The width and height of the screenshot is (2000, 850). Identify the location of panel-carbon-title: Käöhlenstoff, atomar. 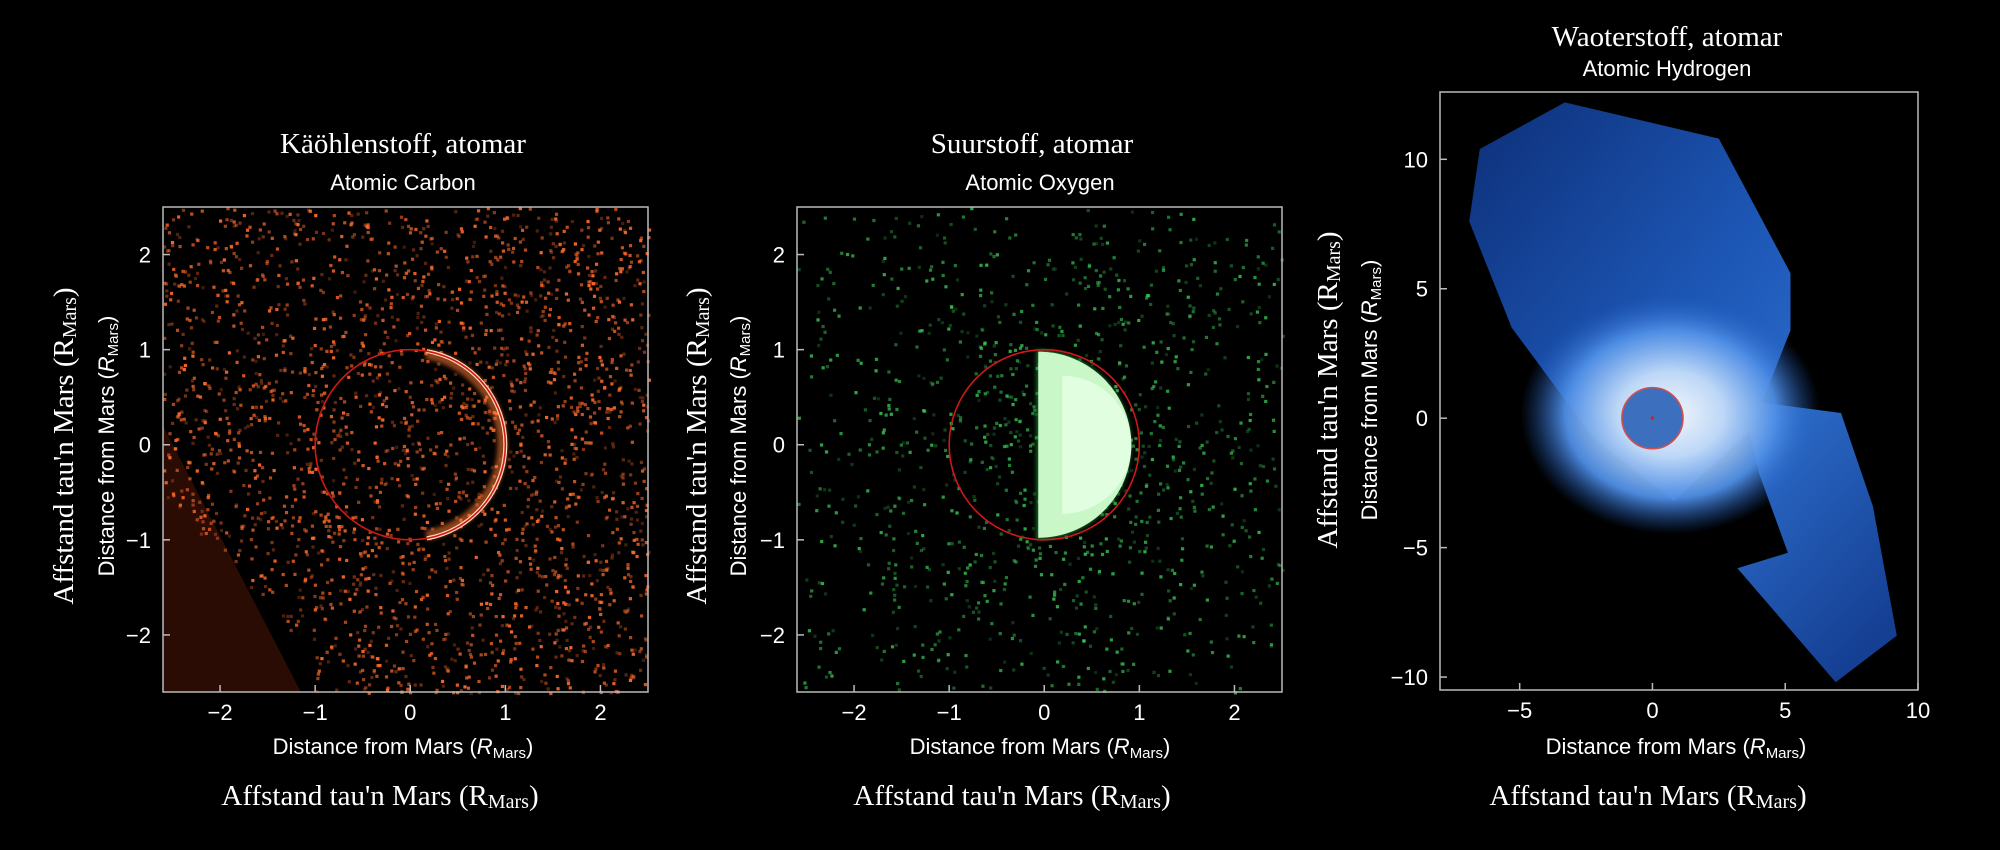
(403, 144).